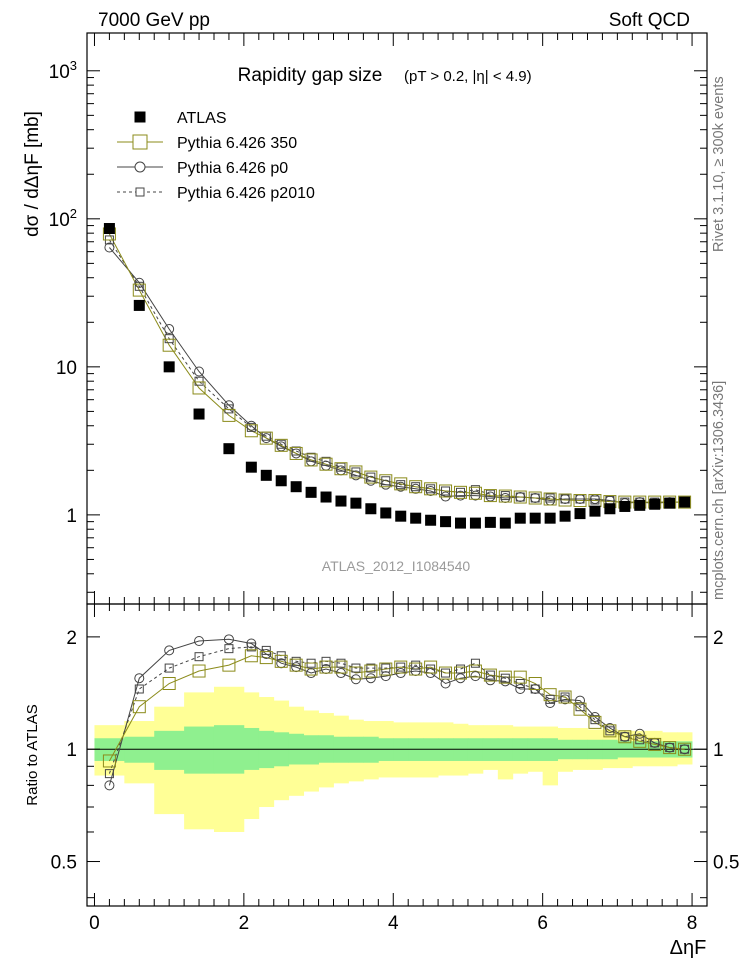 This screenshot has height=972, width=746. I want to click on x-tick-label: 4, so click(393, 923).